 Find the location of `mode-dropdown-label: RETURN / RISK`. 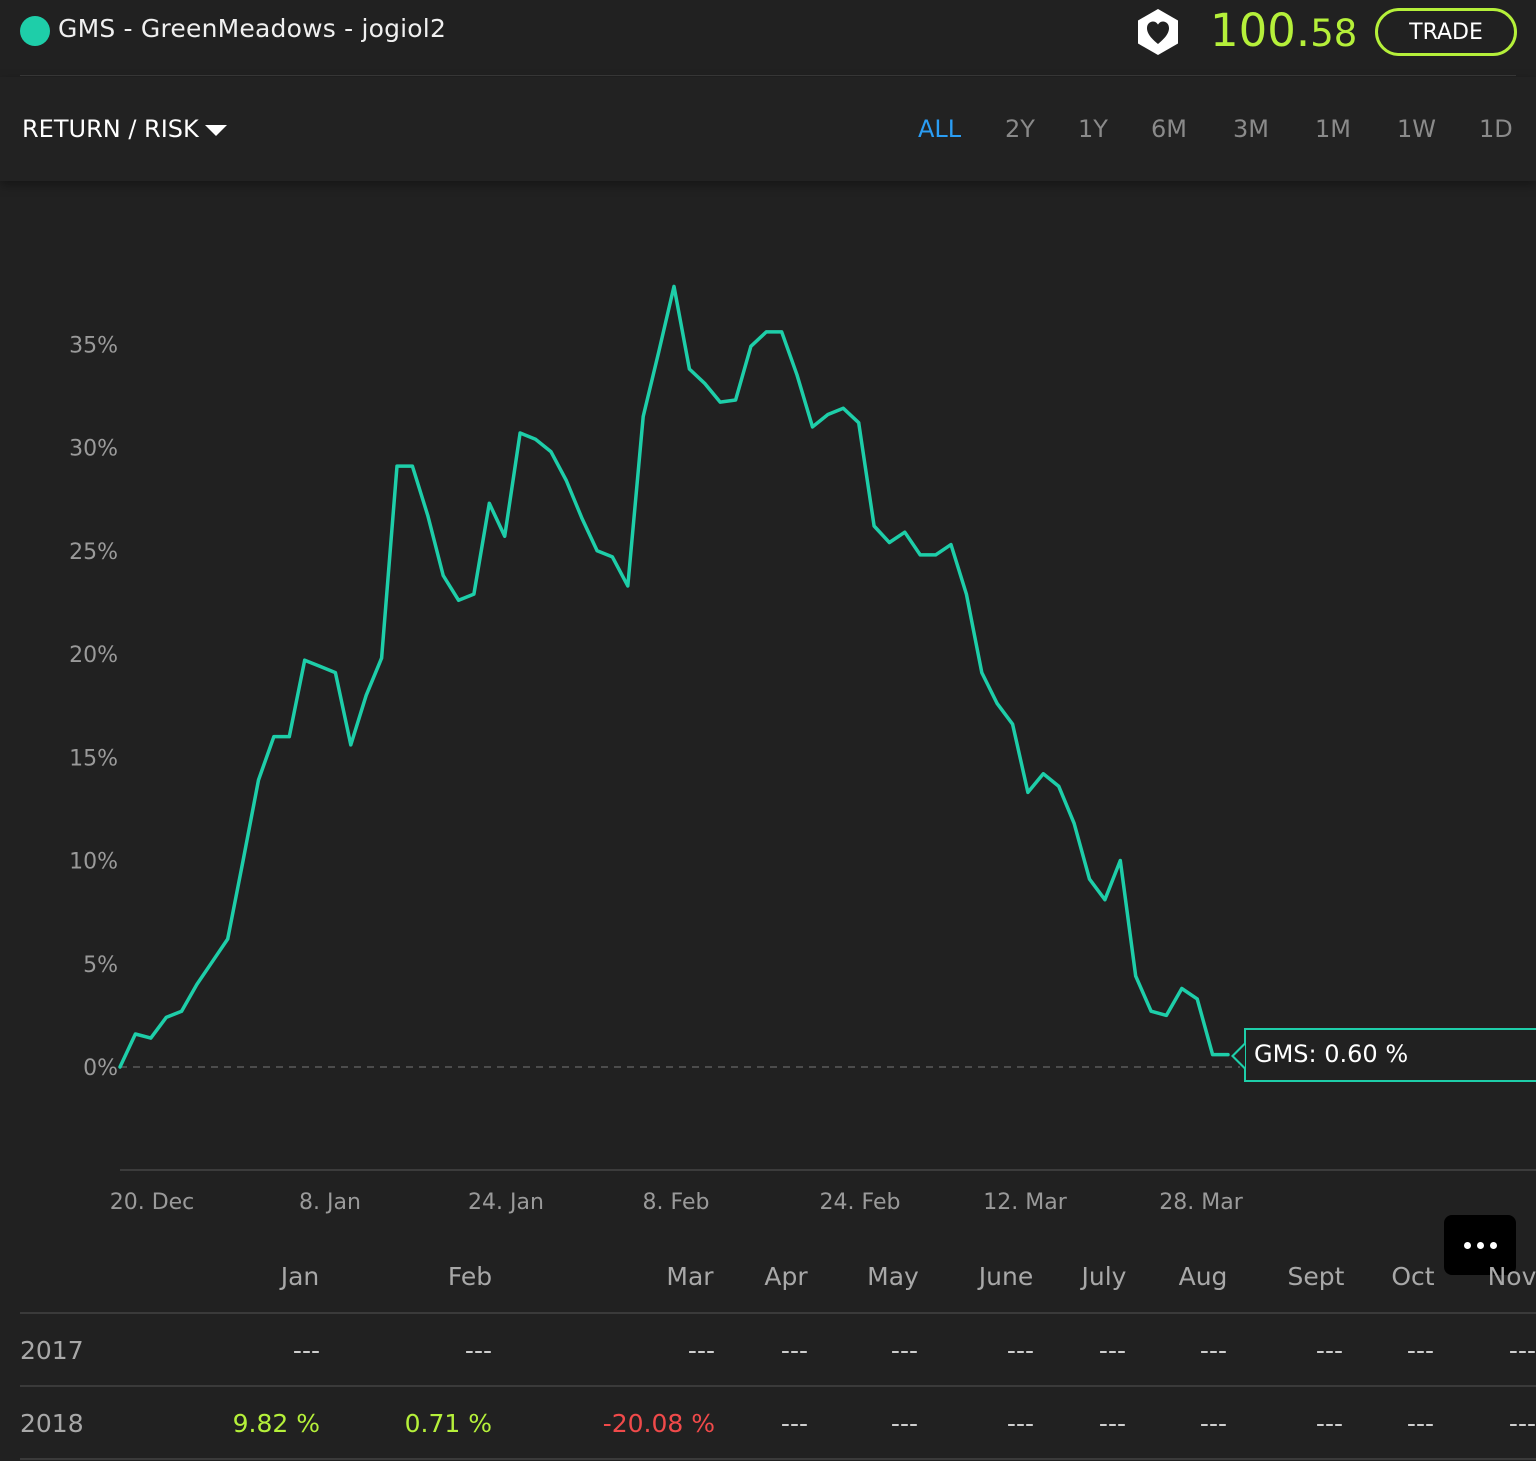

mode-dropdown-label: RETURN / RISK is located at coordinates (110, 129).